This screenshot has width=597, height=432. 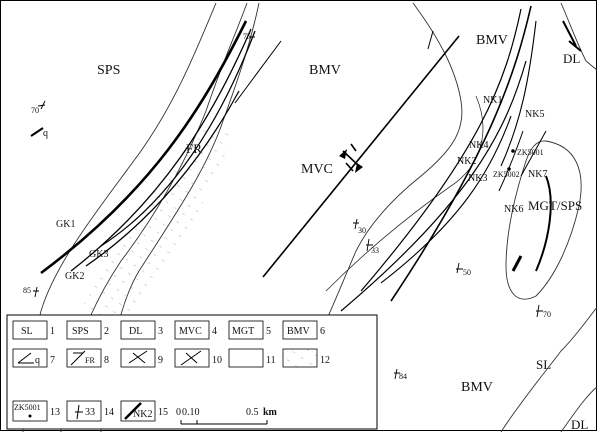 I want to click on borehole-zk5001-icon, so click(x=513, y=151).